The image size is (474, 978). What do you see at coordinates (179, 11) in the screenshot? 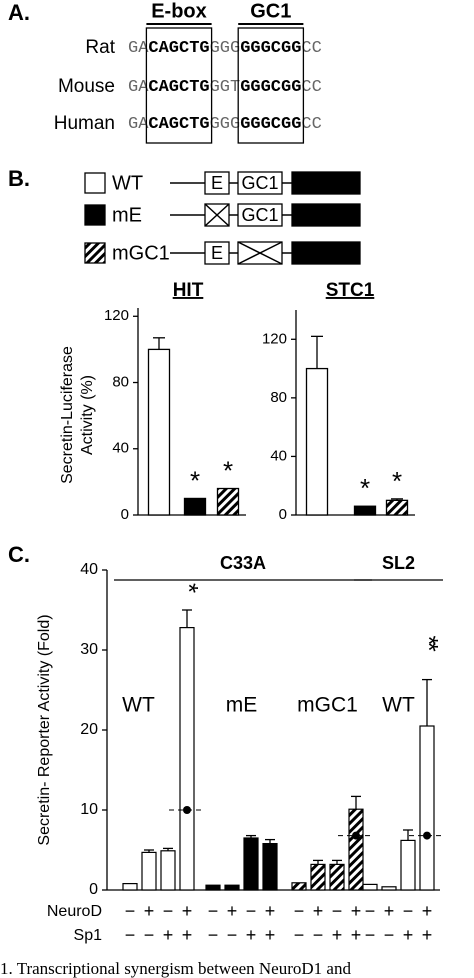
I see `motif-header: E-box` at bounding box center [179, 11].